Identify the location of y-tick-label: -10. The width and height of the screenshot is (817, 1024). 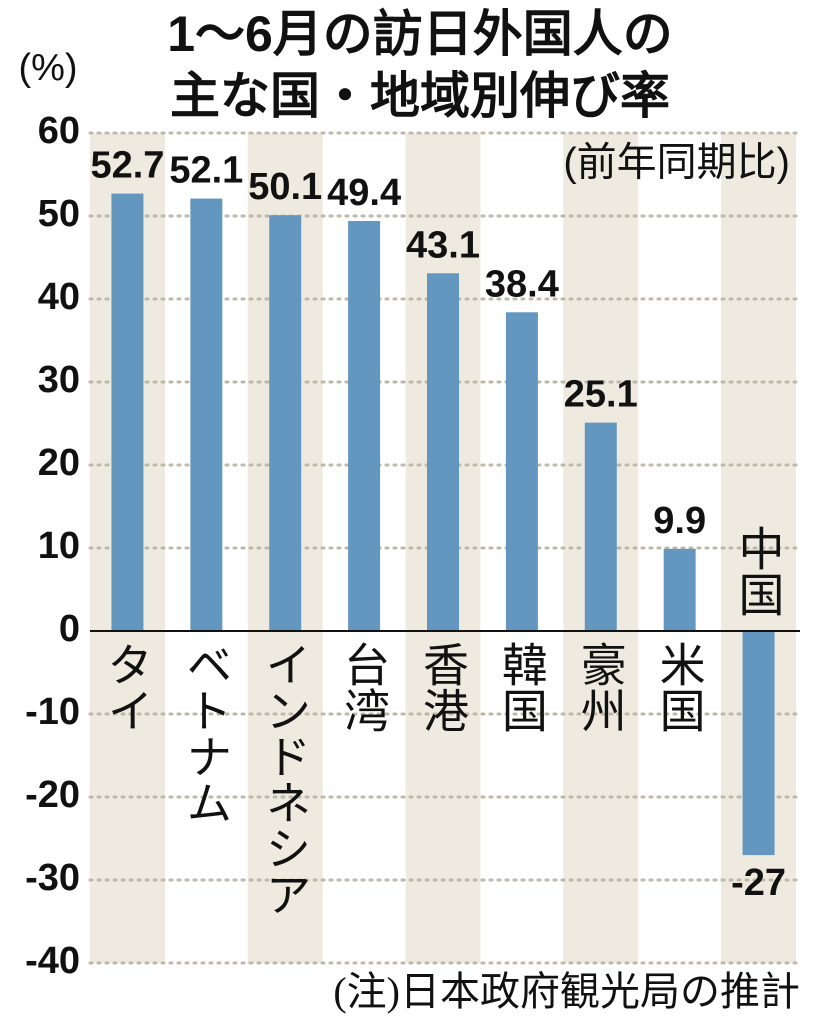
(52, 712).